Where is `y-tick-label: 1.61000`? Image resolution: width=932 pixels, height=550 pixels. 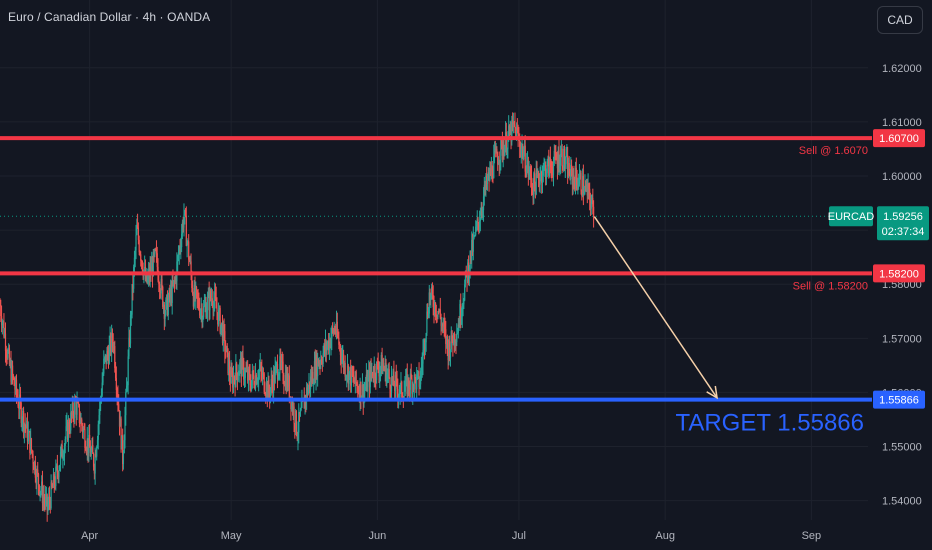 y-tick-label: 1.61000 is located at coordinates (902, 123).